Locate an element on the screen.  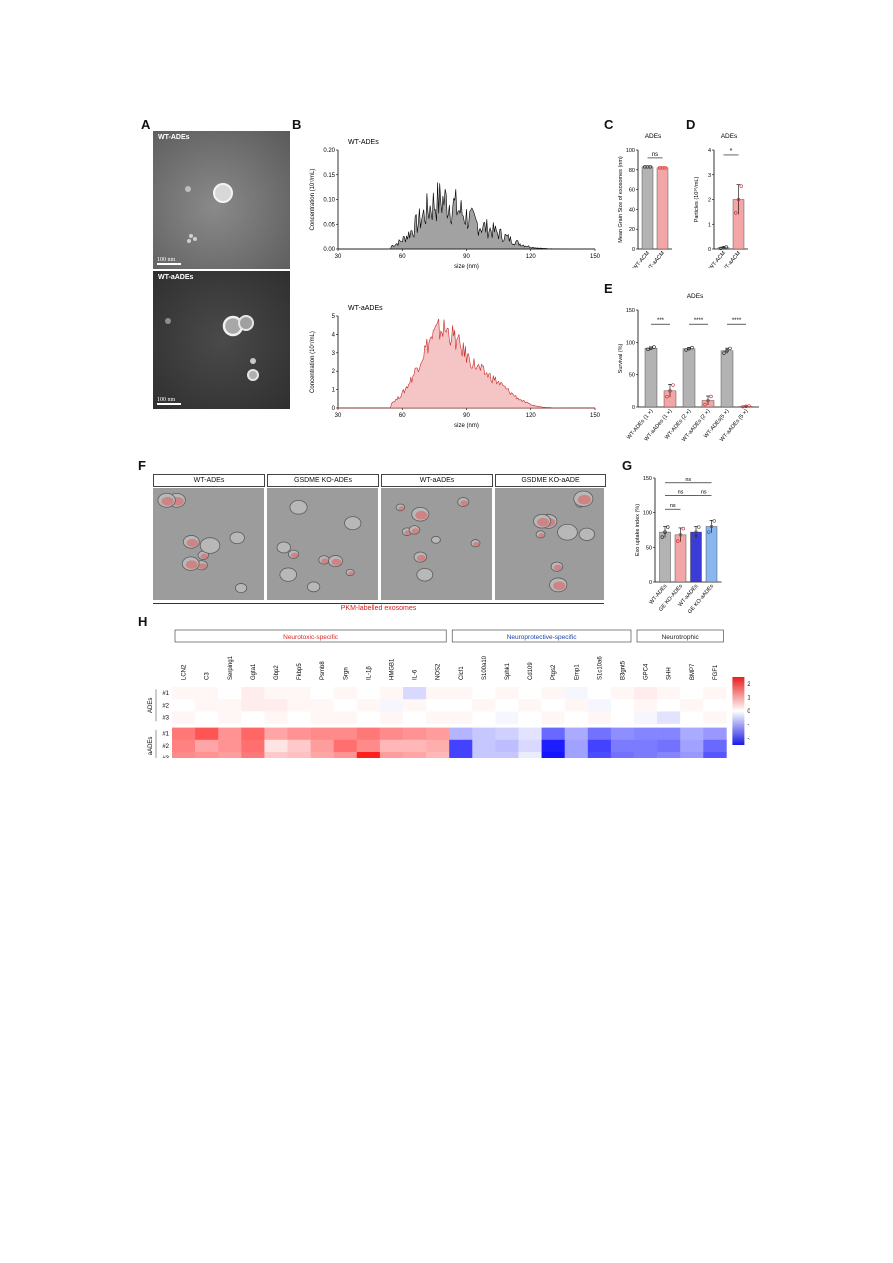
gene-label: SHH is located at coordinates (670, 673).